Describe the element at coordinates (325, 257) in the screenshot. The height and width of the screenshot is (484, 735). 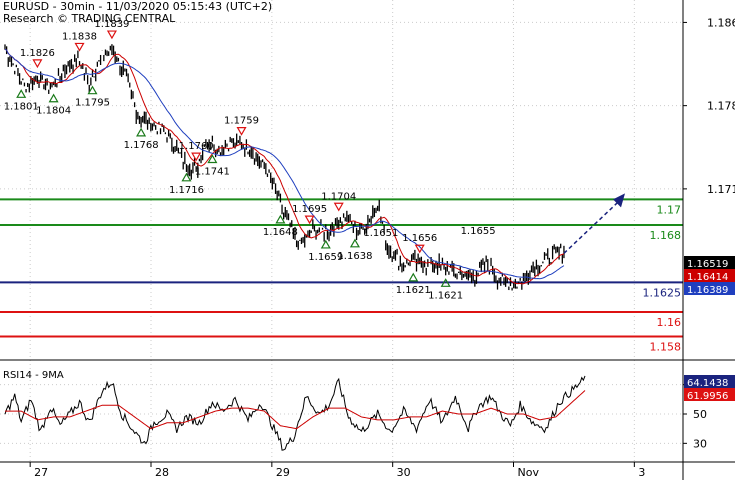
I see `swing-low-label: 1.1659` at that location.